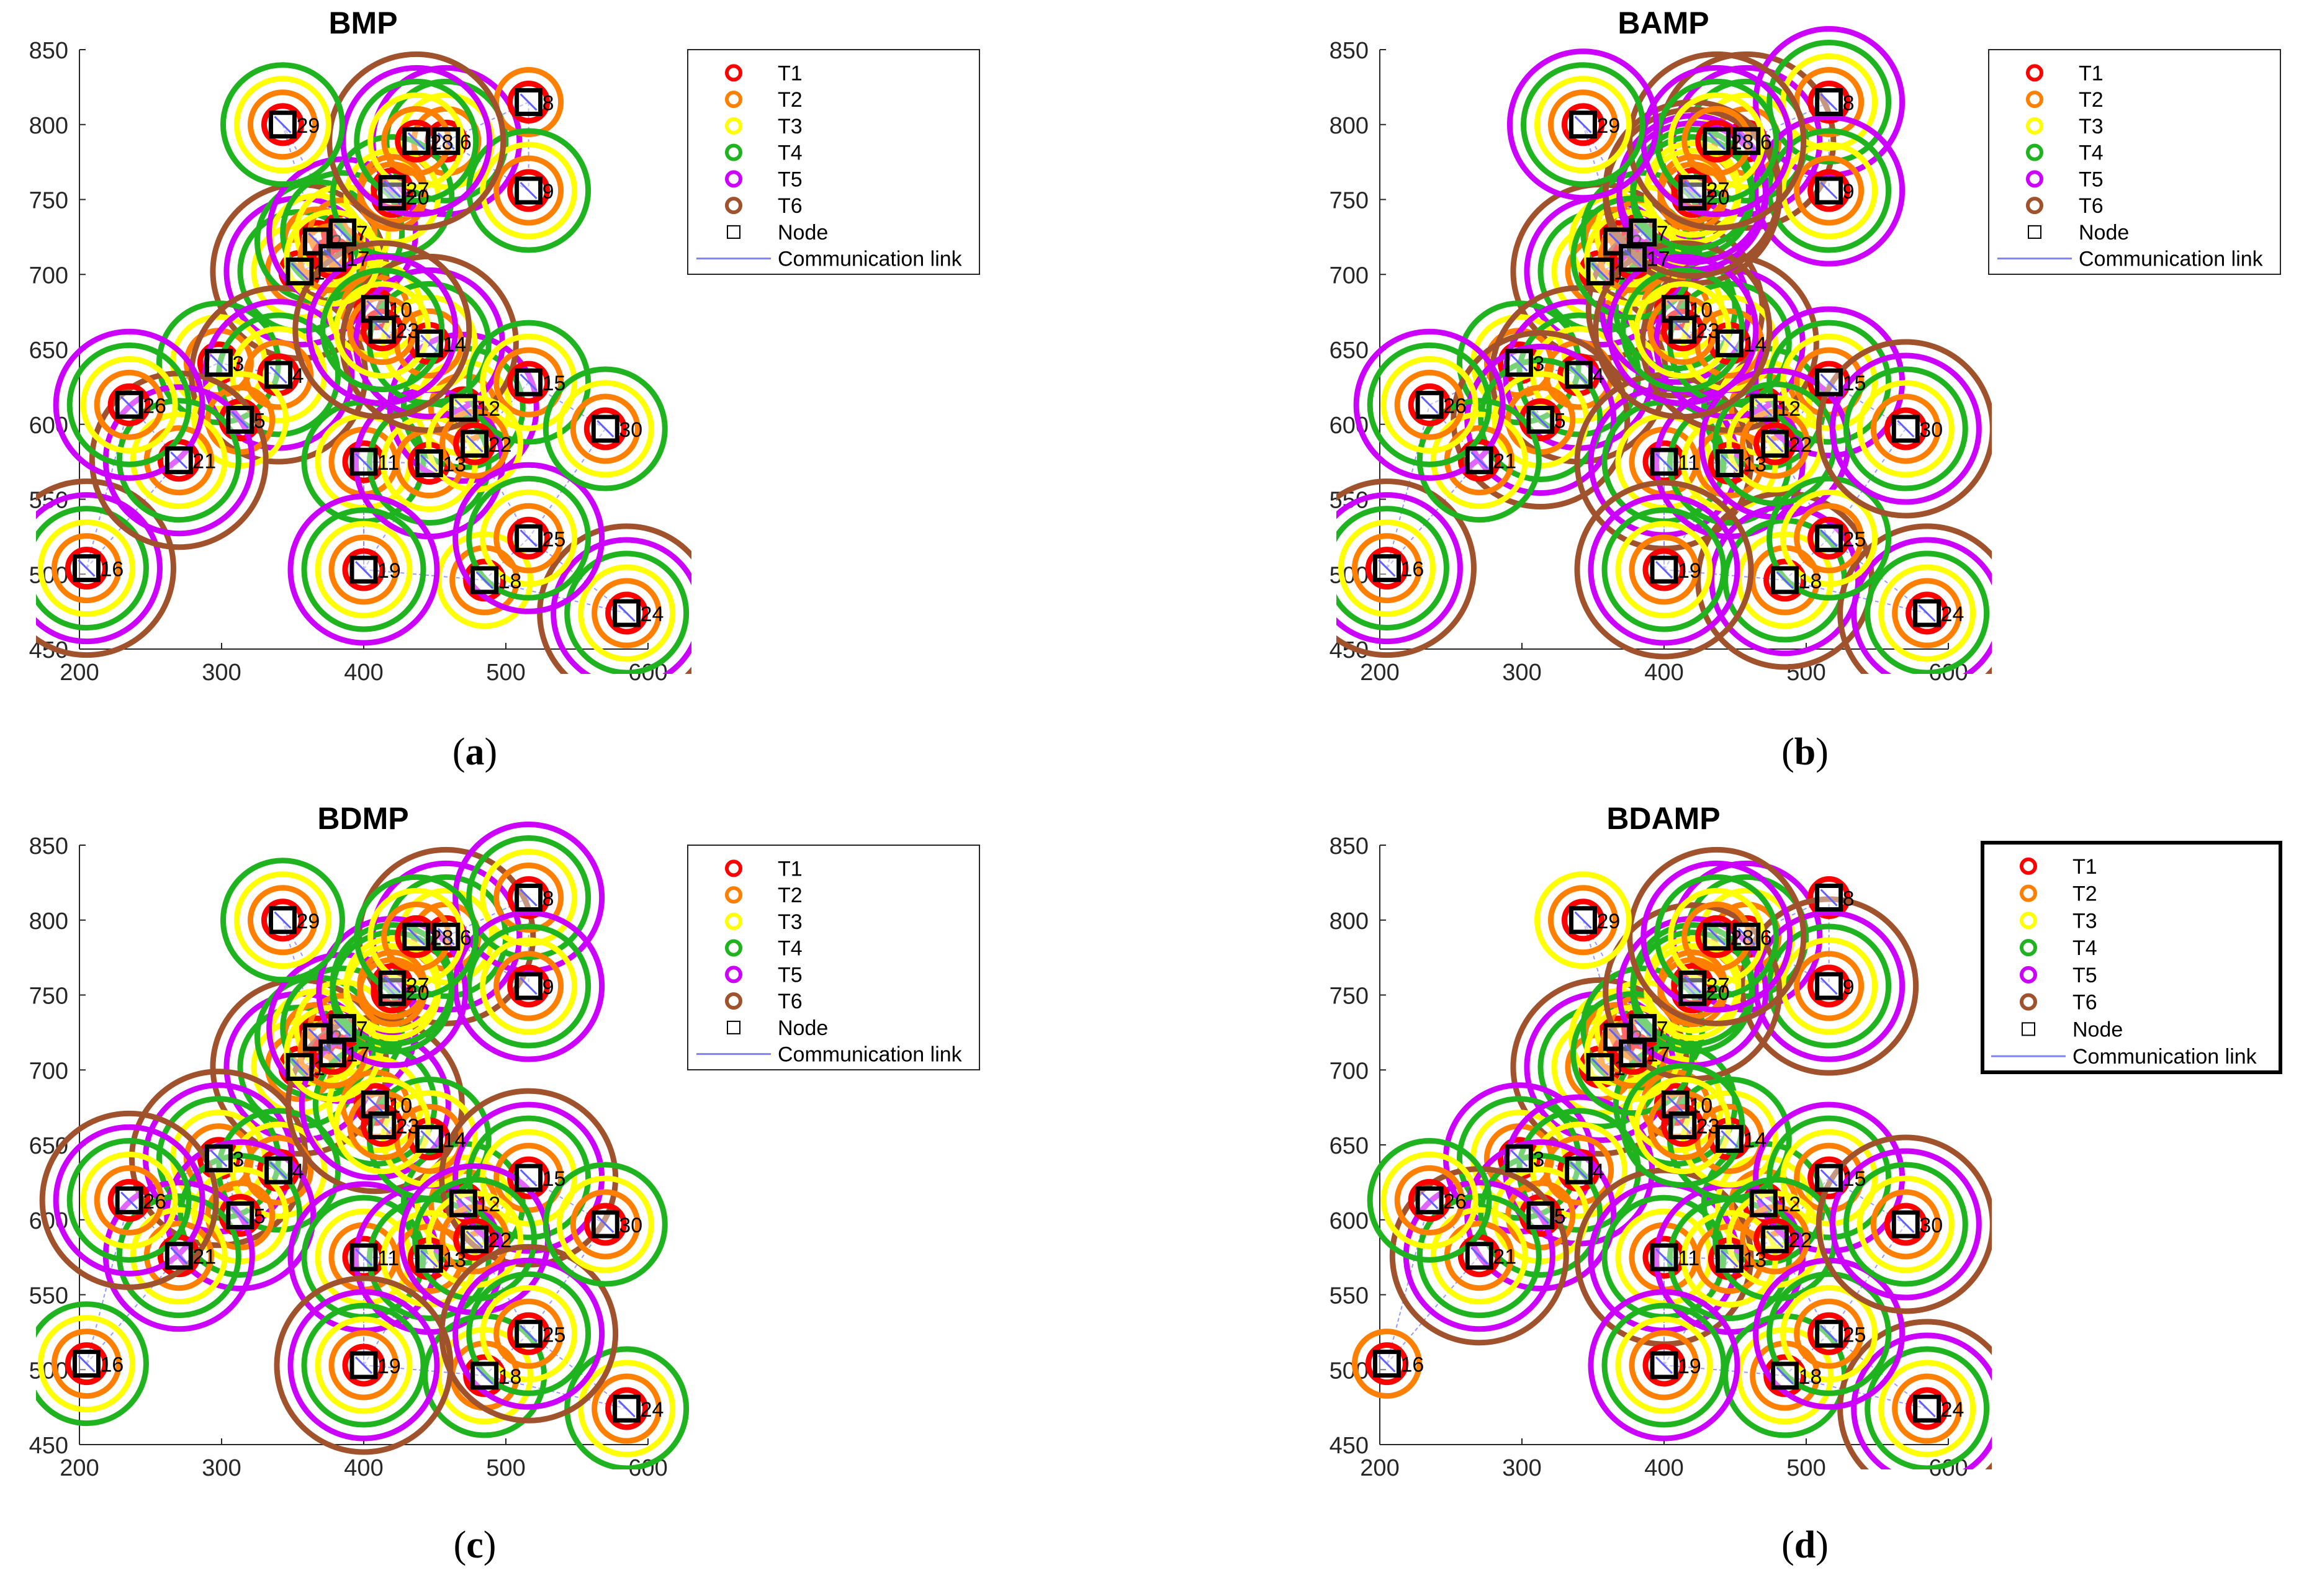 The image size is (2304, 1596). Describe the element at coordinates (2171, 259) in the screenshot. I see `legend-link-label: Communication link` at that location.